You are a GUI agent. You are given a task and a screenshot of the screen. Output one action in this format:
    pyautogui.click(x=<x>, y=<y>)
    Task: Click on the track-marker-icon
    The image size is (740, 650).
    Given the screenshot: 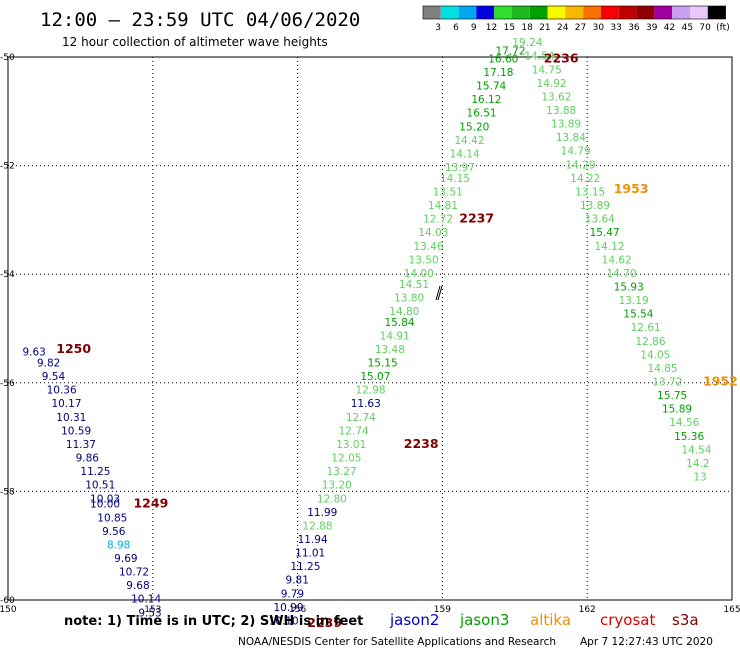 What is the action you would take?
    pyautogui.click(x=439, y=293)
    